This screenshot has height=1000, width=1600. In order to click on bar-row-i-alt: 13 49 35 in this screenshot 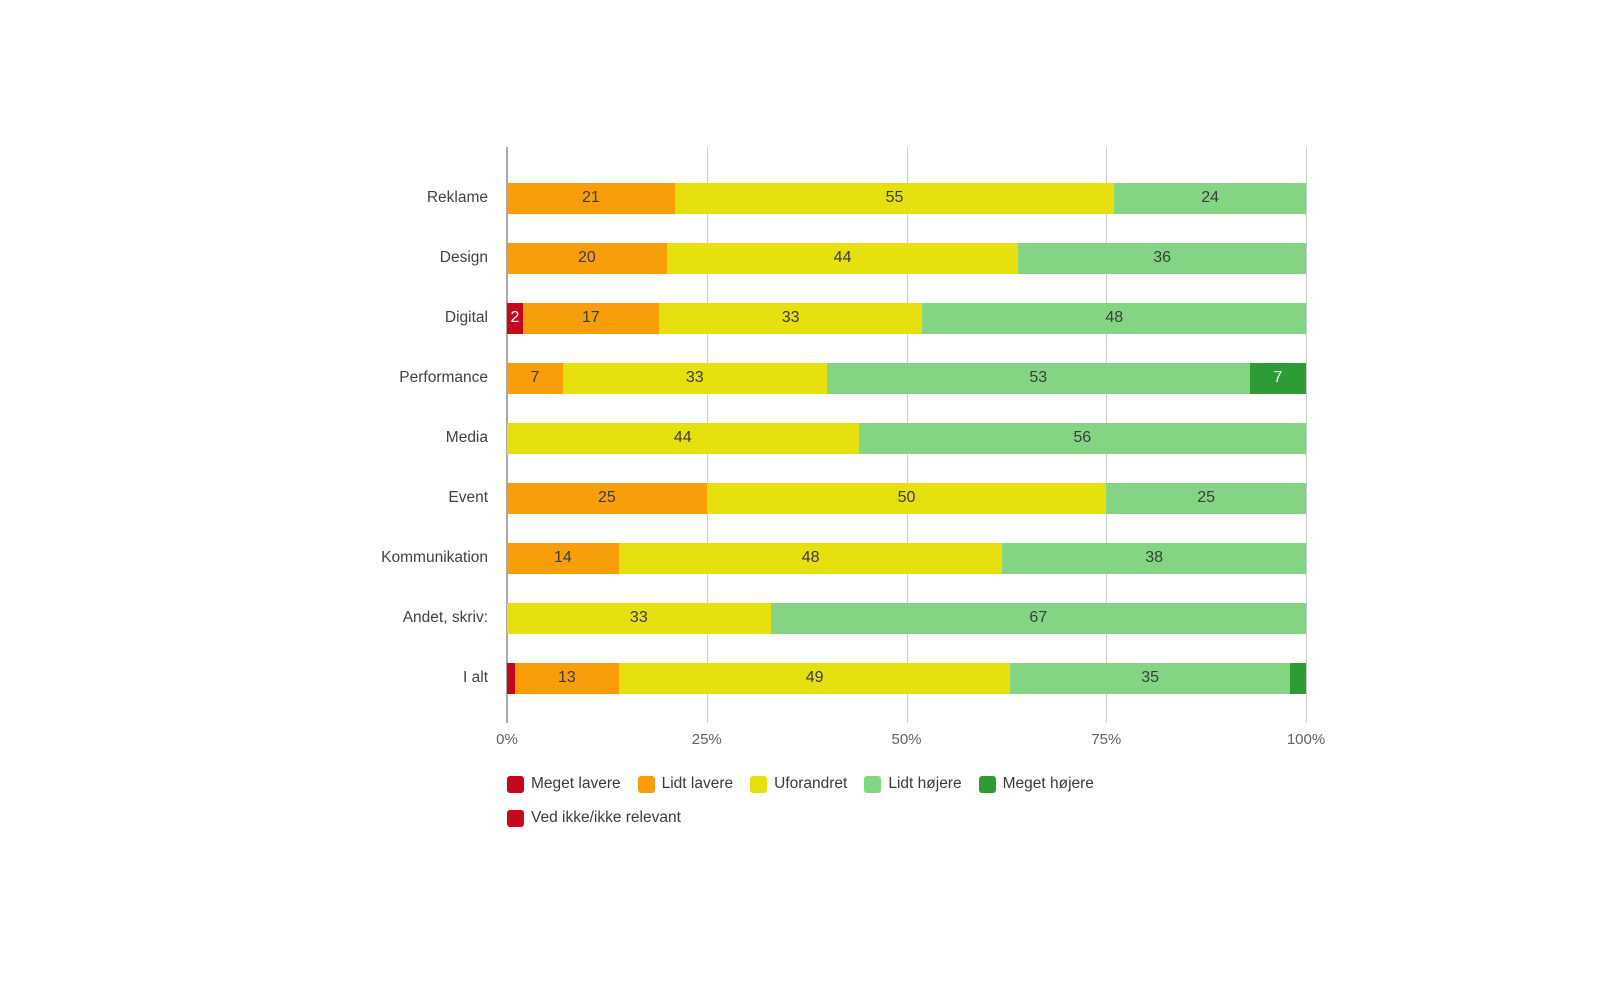, I will do `click(906, 678)`.